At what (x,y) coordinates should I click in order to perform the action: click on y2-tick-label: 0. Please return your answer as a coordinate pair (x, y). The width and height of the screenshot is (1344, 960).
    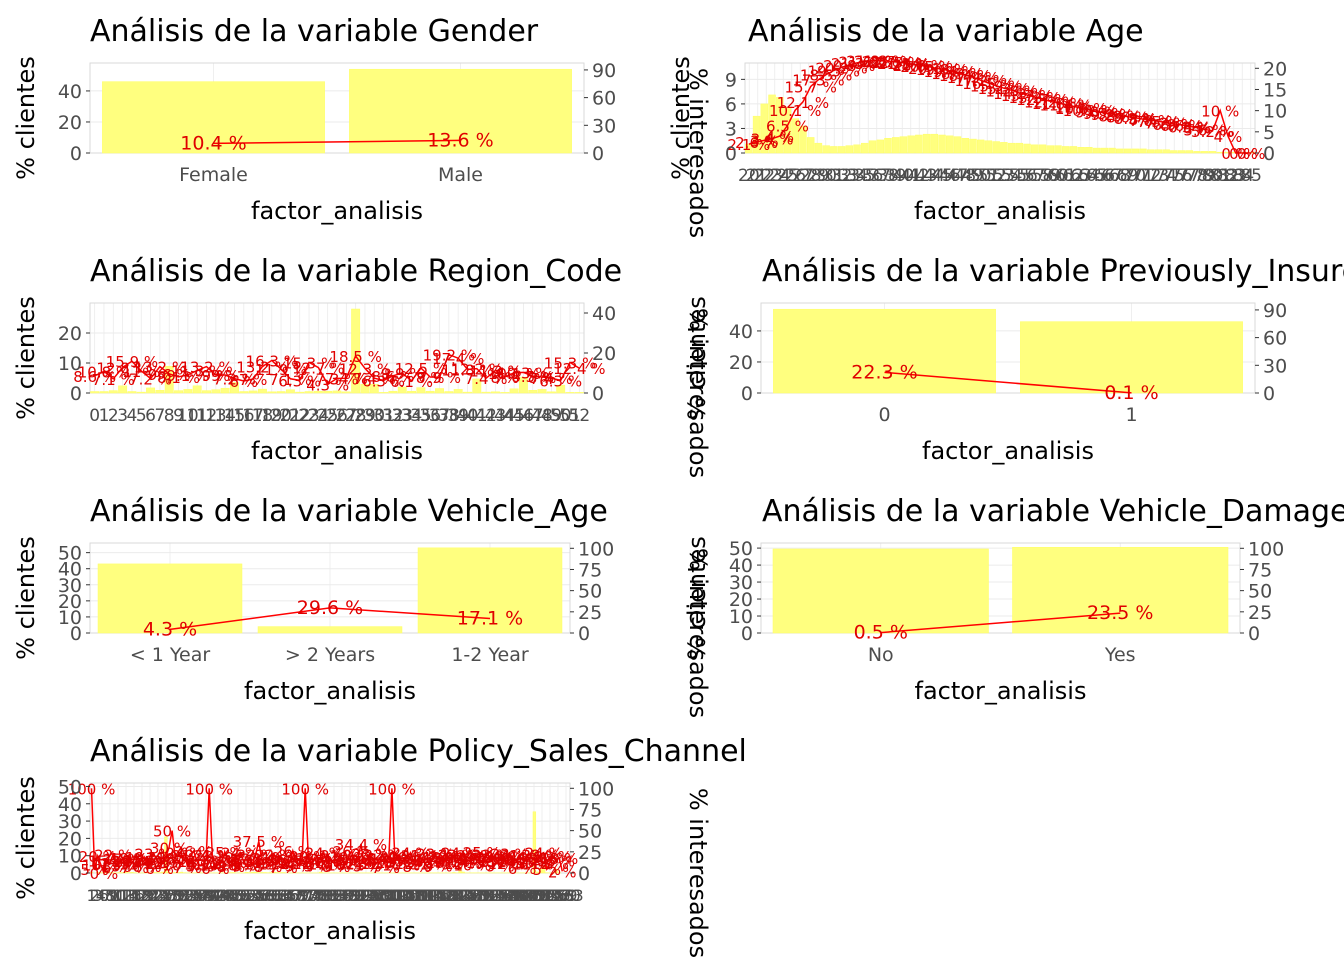
    Looking at the image, I should click on (598, 154).